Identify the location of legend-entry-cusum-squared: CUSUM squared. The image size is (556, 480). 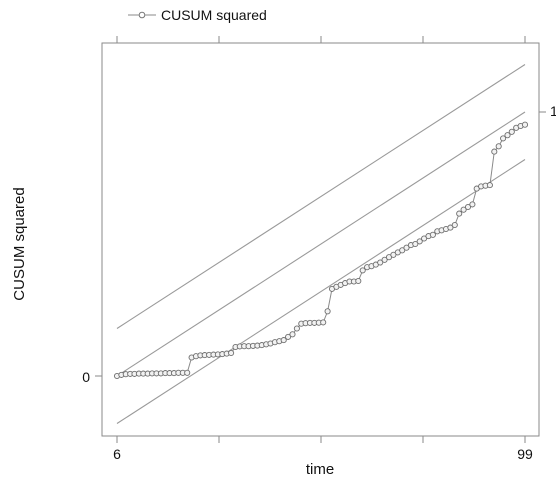
(214, 15).